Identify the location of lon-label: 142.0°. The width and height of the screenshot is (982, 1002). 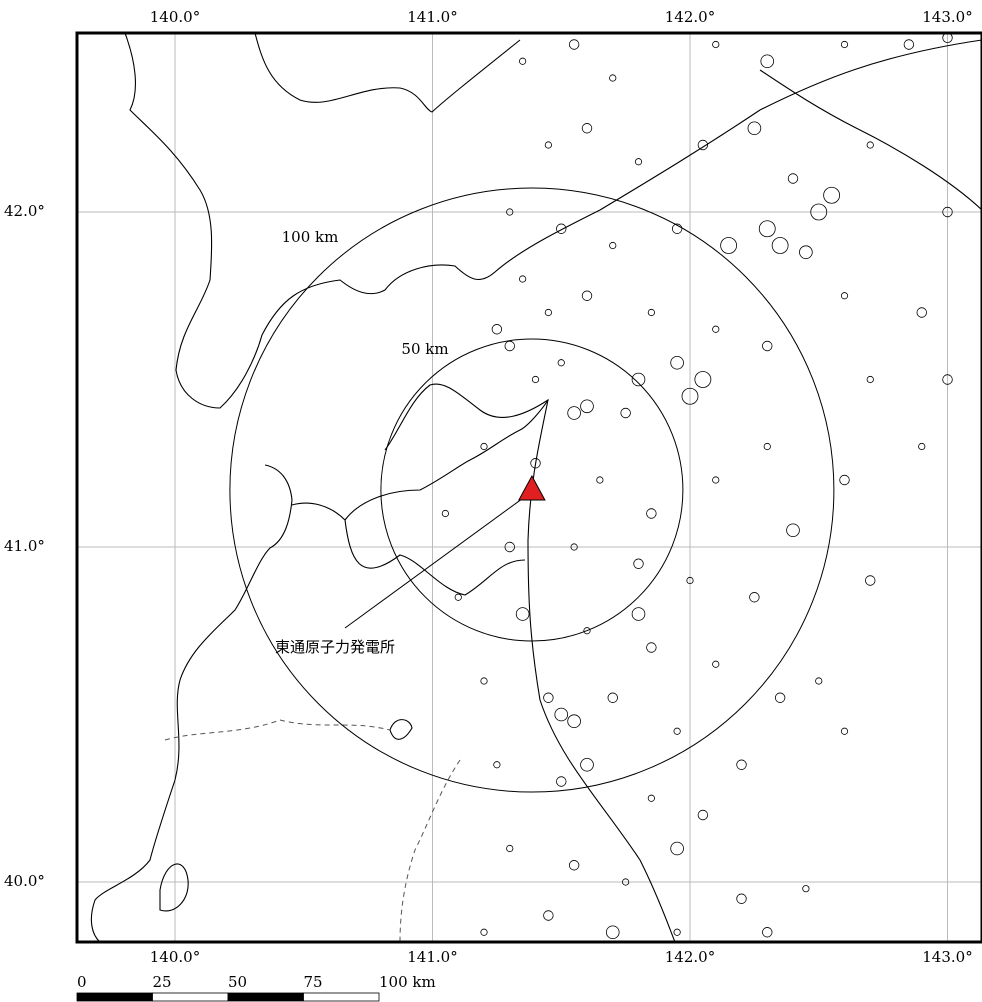
(690, 957).